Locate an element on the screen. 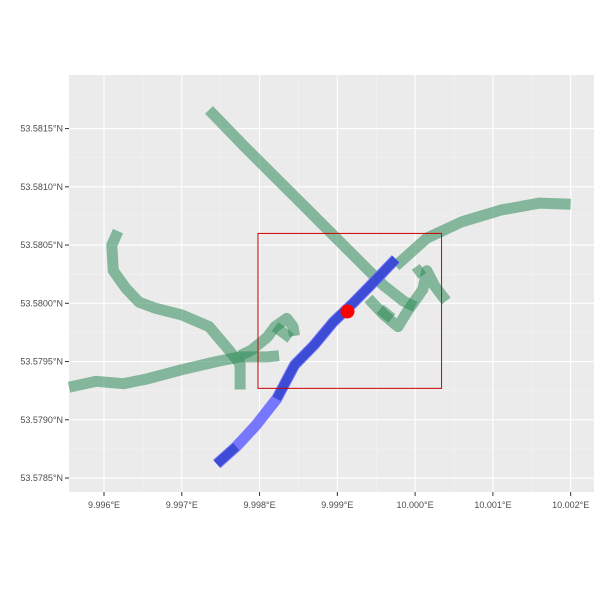 The image size is (600, 600). route-inner-line is located at coordinates (335, 328).